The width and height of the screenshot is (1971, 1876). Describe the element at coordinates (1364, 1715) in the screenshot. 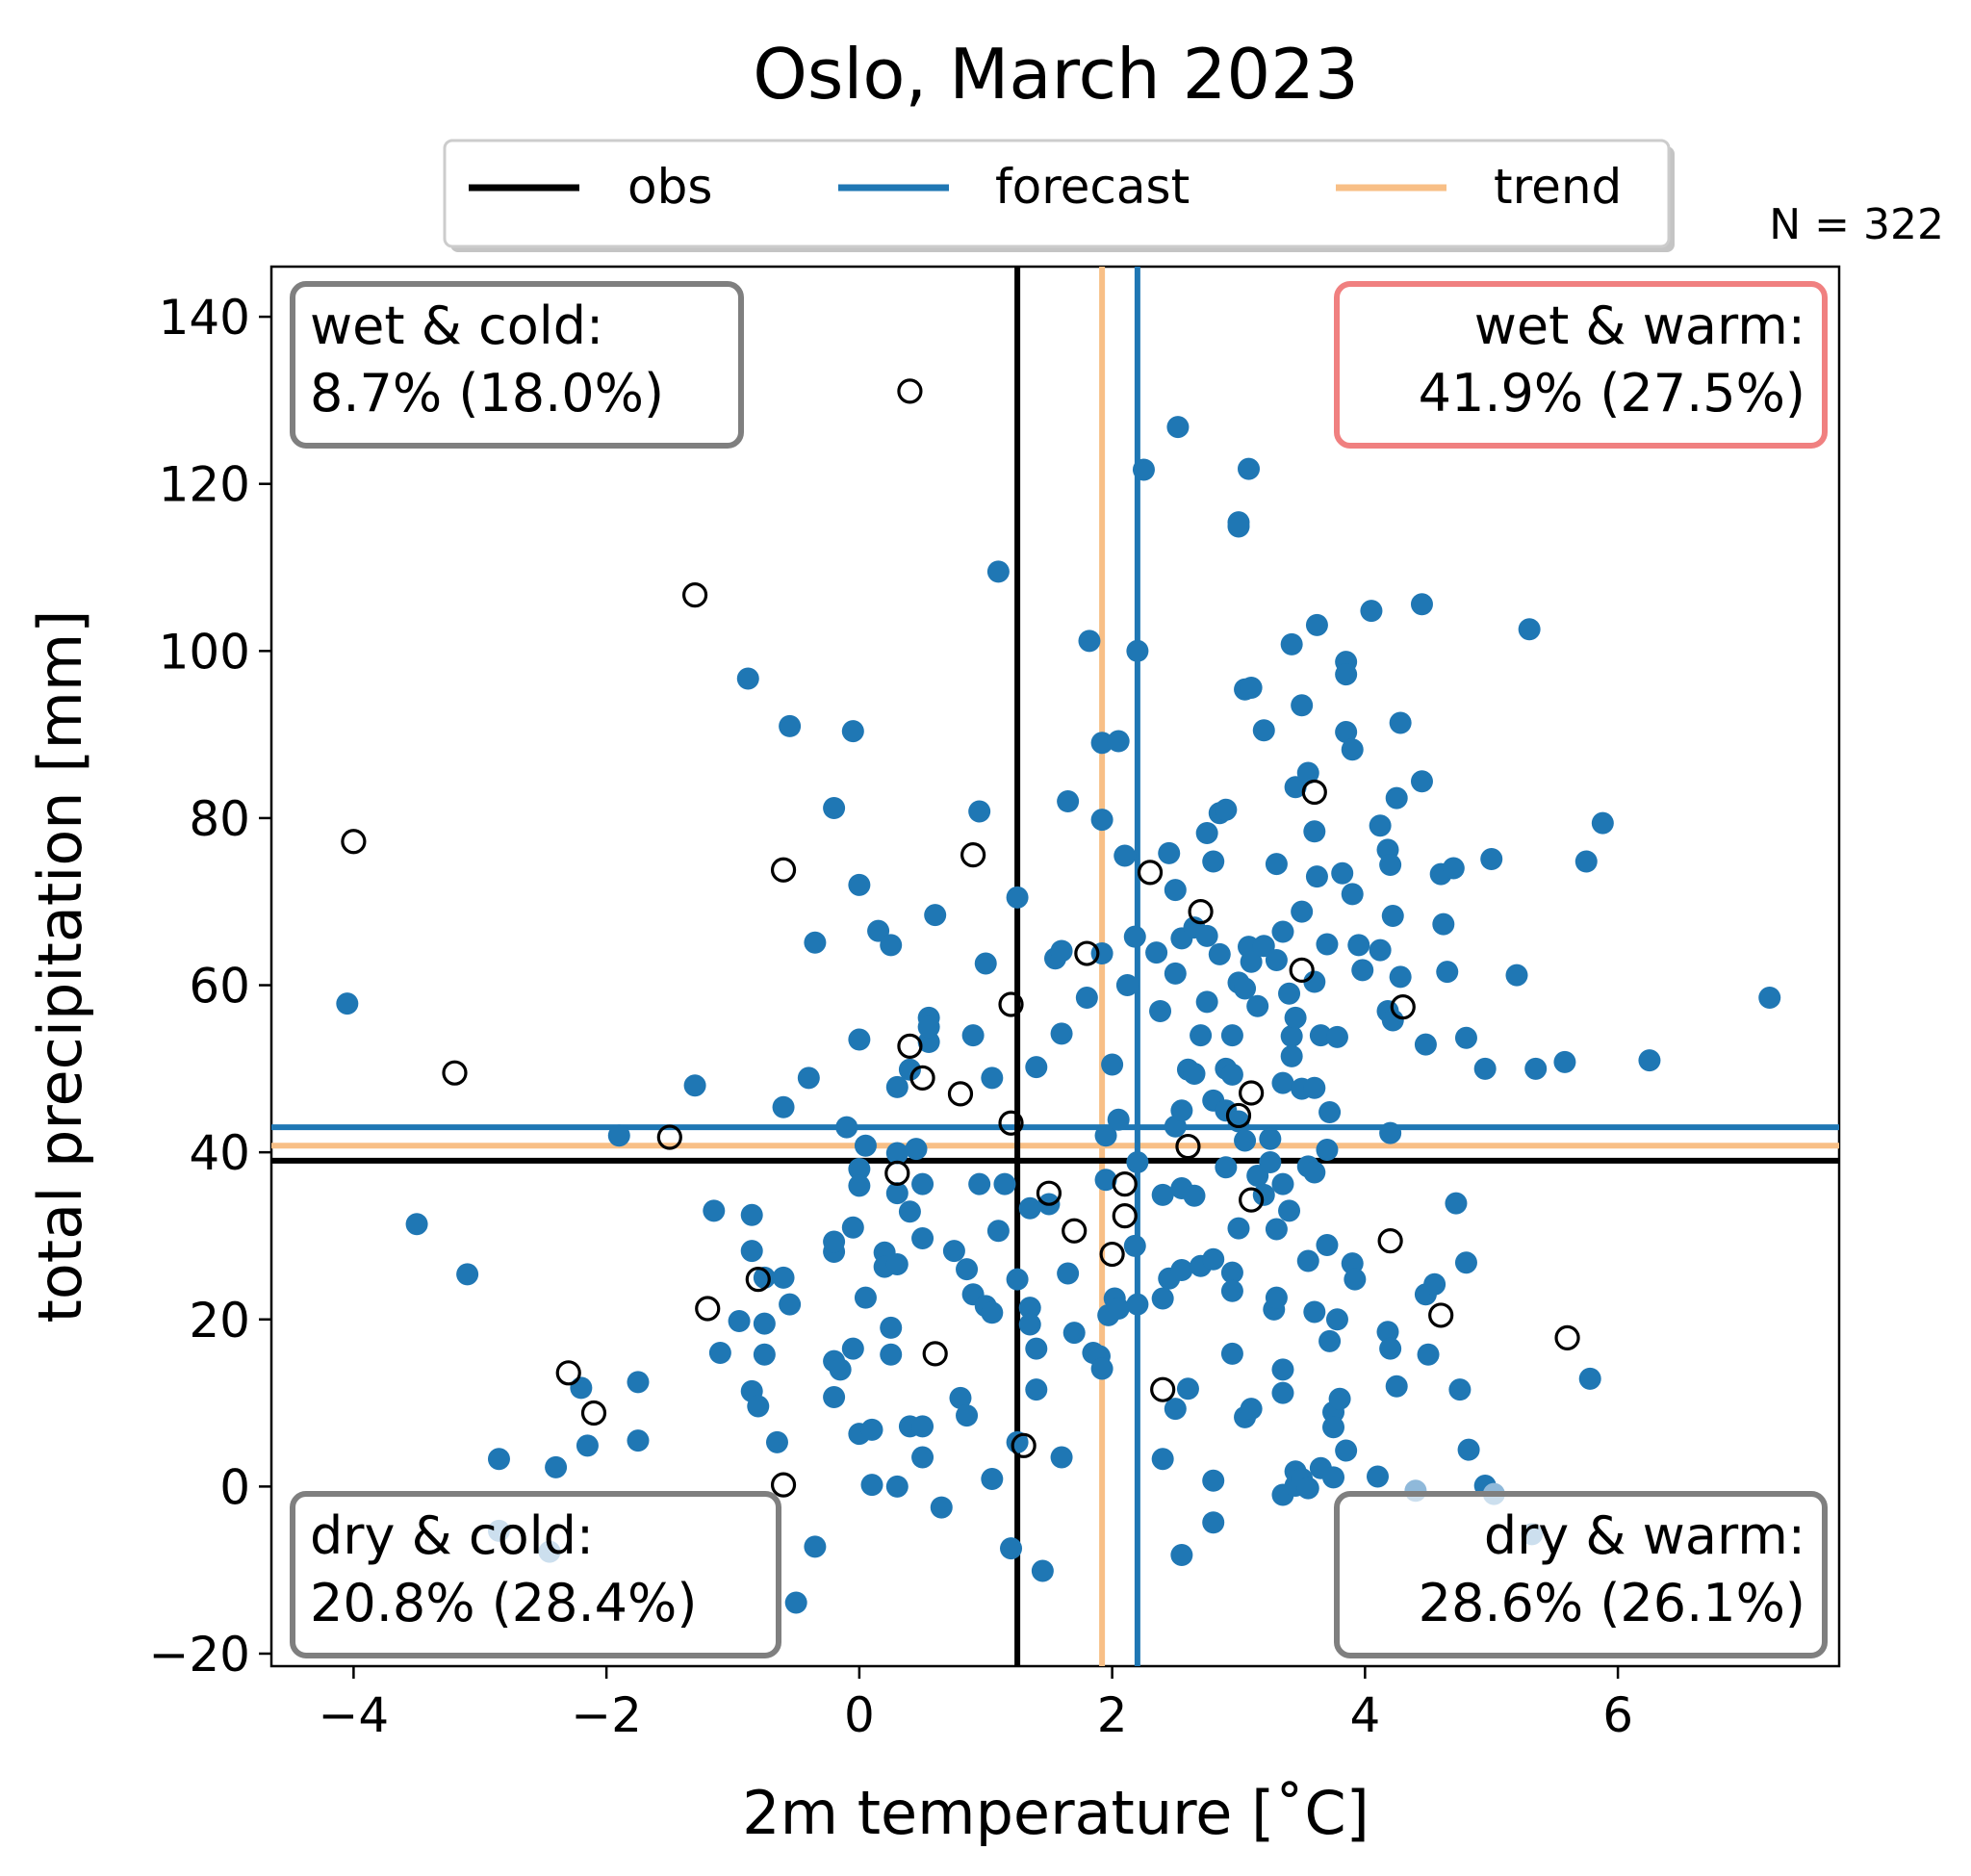

I see `x-tick-label: 4` at that location.